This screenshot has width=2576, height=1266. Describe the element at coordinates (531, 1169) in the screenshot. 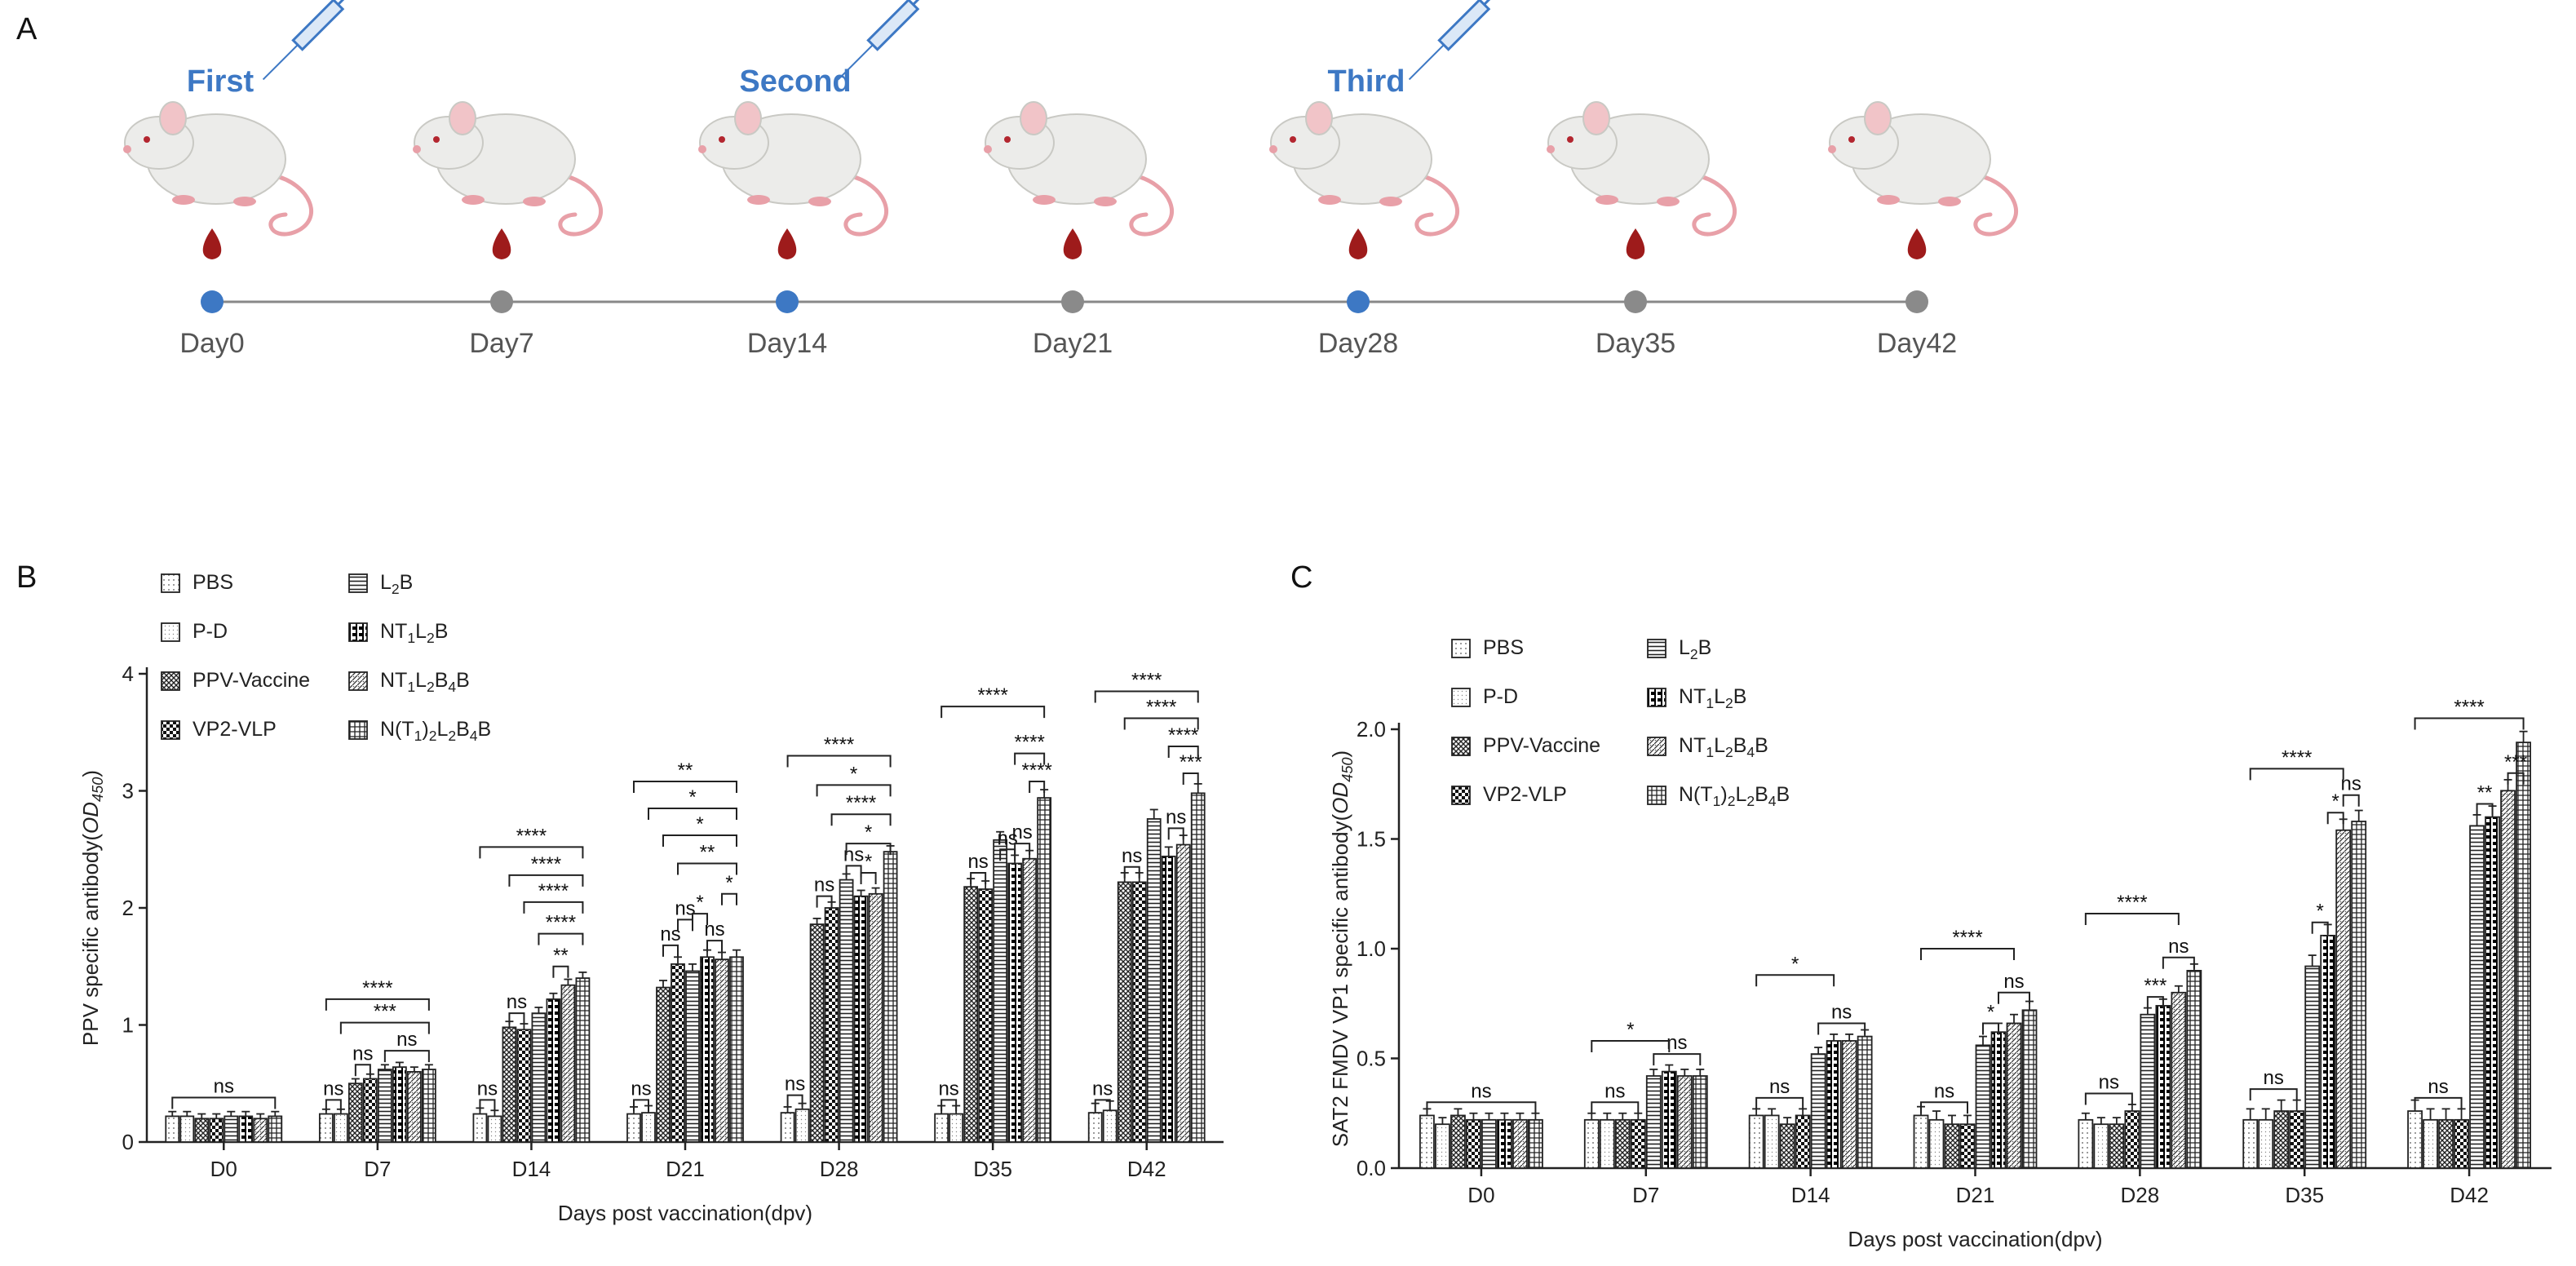

I see `x-tick-label: D14` at that location.